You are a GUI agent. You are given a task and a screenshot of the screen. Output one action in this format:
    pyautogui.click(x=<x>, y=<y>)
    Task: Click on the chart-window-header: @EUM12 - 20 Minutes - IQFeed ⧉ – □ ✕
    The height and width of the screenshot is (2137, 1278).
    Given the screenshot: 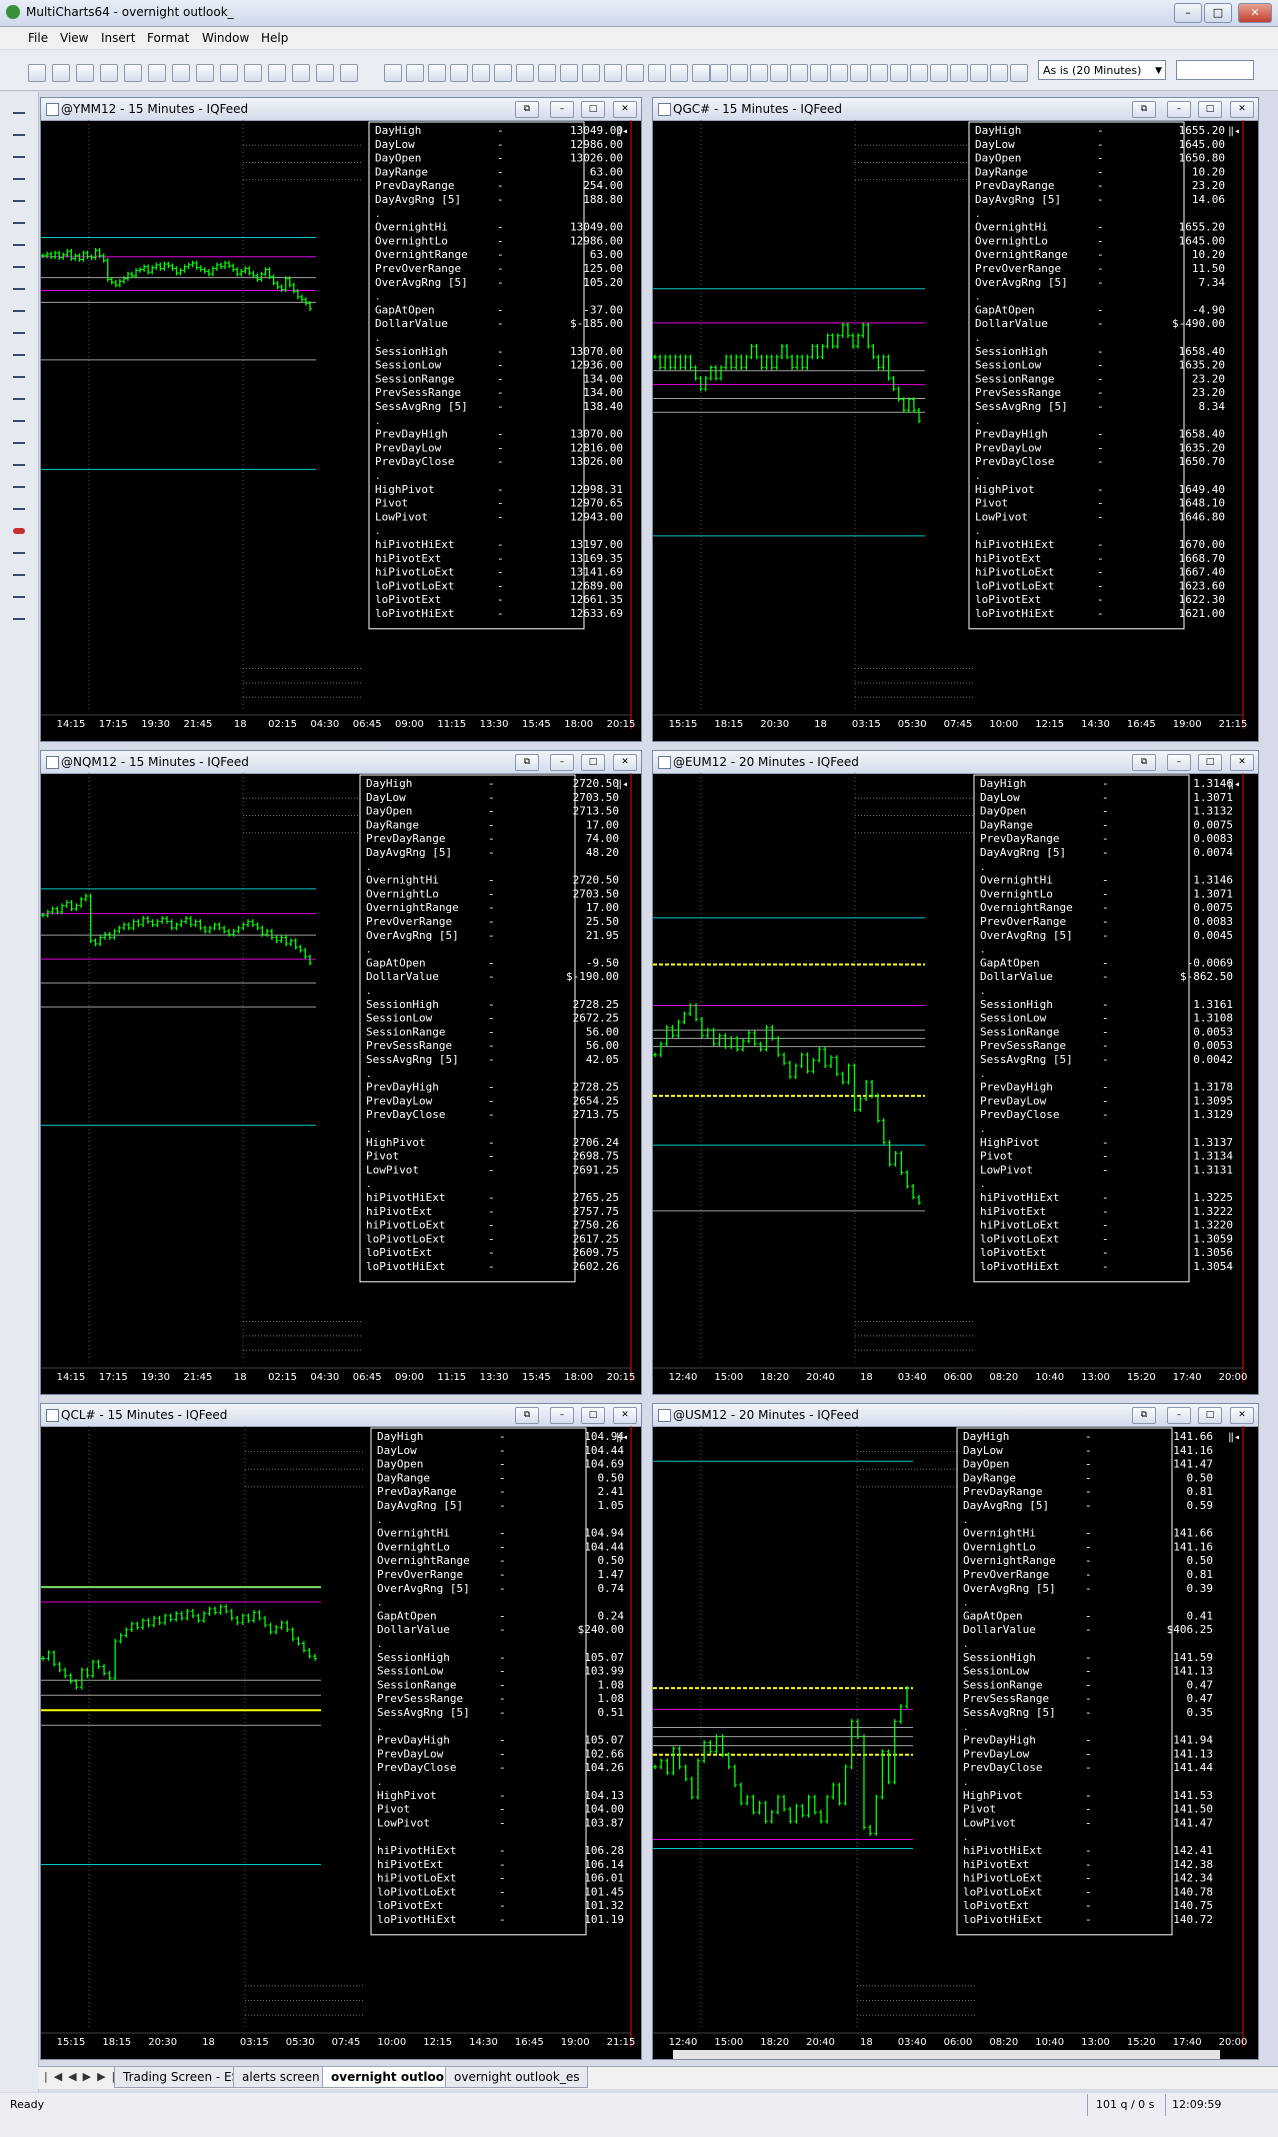 What is the action you would take?
    pyautogui.click(x=955, y=762)
    